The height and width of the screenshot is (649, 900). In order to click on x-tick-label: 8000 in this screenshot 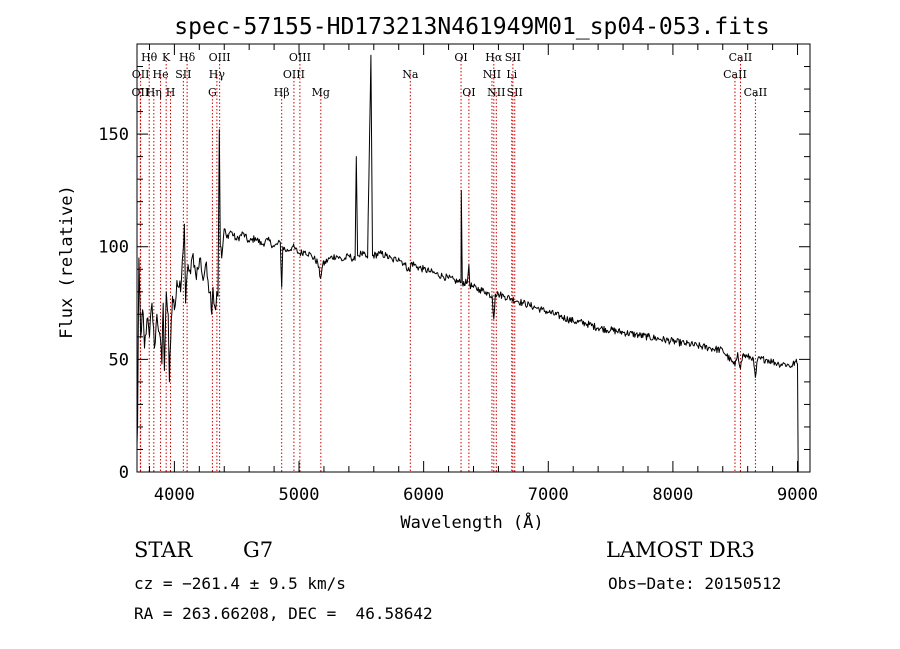, I will do `click(672, 495)`.